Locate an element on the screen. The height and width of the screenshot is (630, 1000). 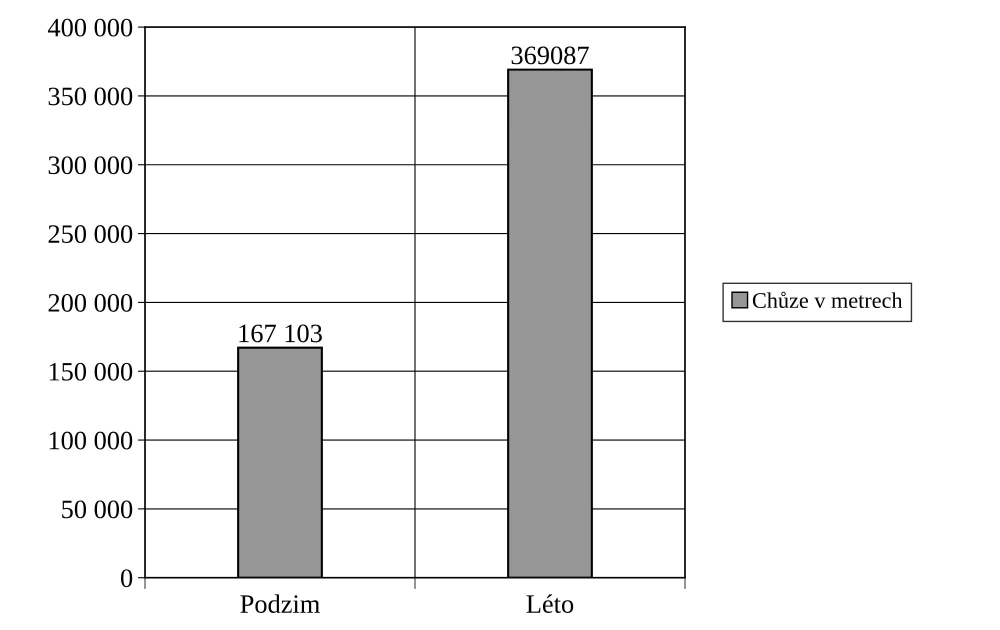
y-tick-label: 350 000 is located at coordinates (90, 97).